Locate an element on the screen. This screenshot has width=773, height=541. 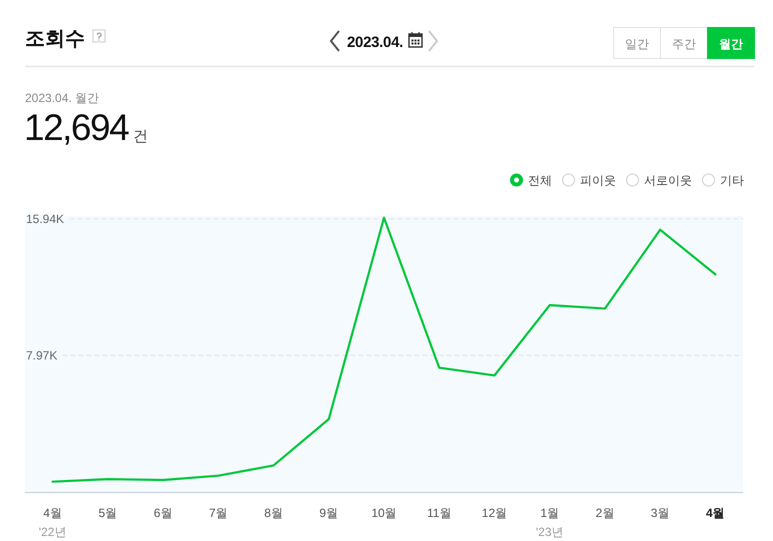
text: 2023.04. is located at coordinates (375, 42).